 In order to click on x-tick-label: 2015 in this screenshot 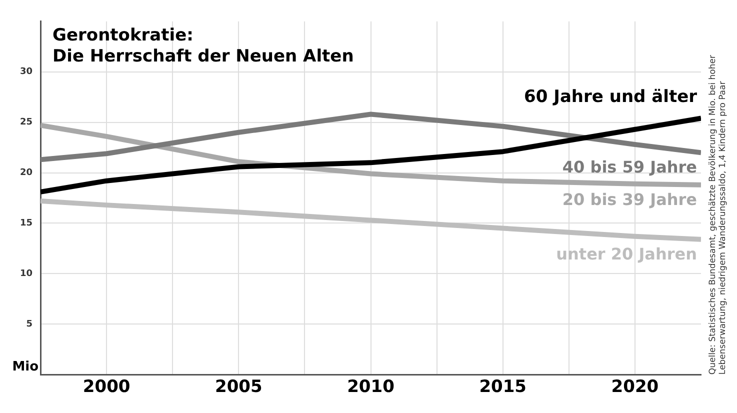, I will do `click(503, 387)`.